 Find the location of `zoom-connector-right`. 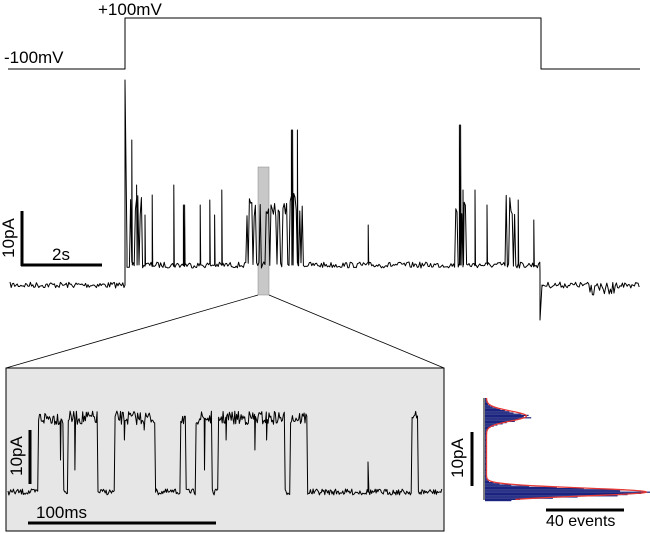

zoom-connector-right is located at coordinates (356, 331).